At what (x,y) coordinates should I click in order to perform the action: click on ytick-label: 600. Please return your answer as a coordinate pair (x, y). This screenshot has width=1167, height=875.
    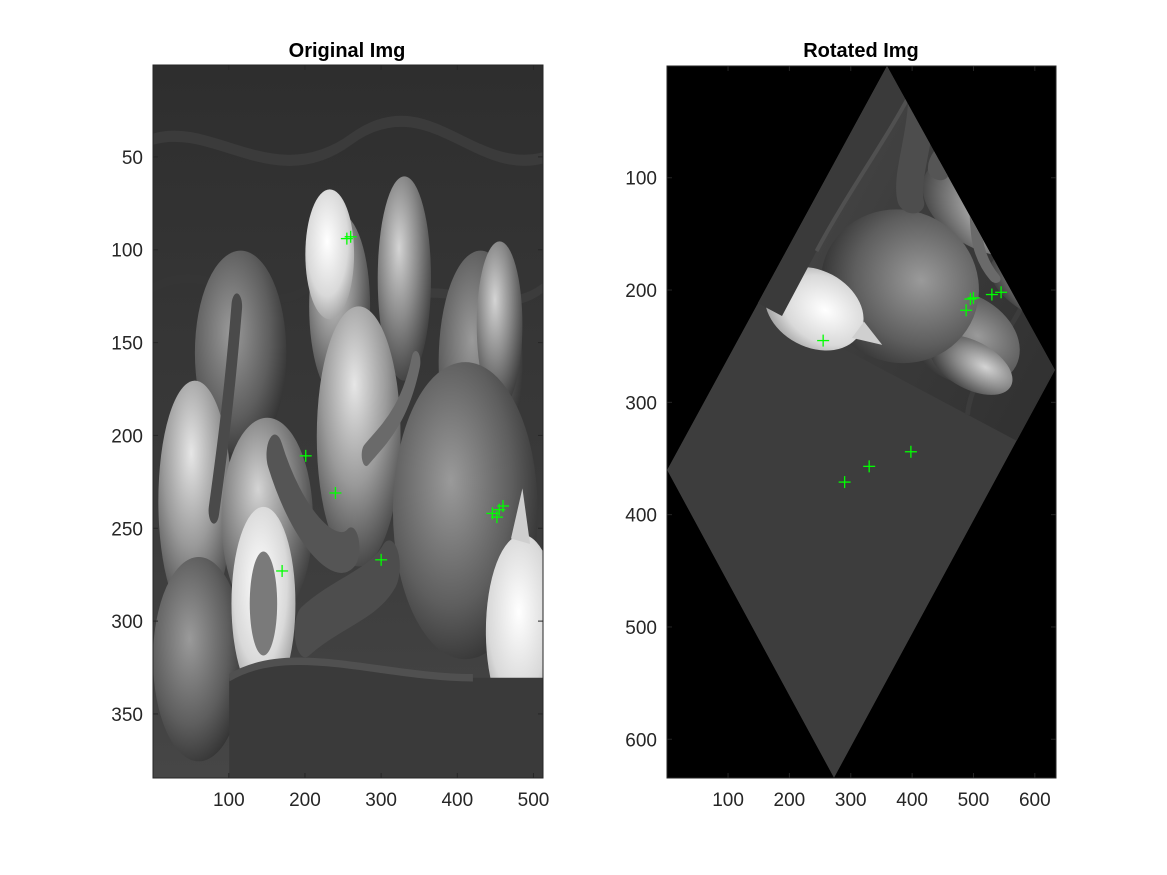
    Looking at the image, I should click on (641, 740).